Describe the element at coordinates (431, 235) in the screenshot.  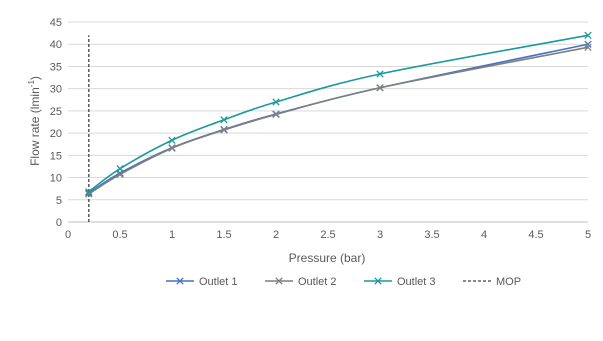
I see `x-tick-label: 3.5` at that location.